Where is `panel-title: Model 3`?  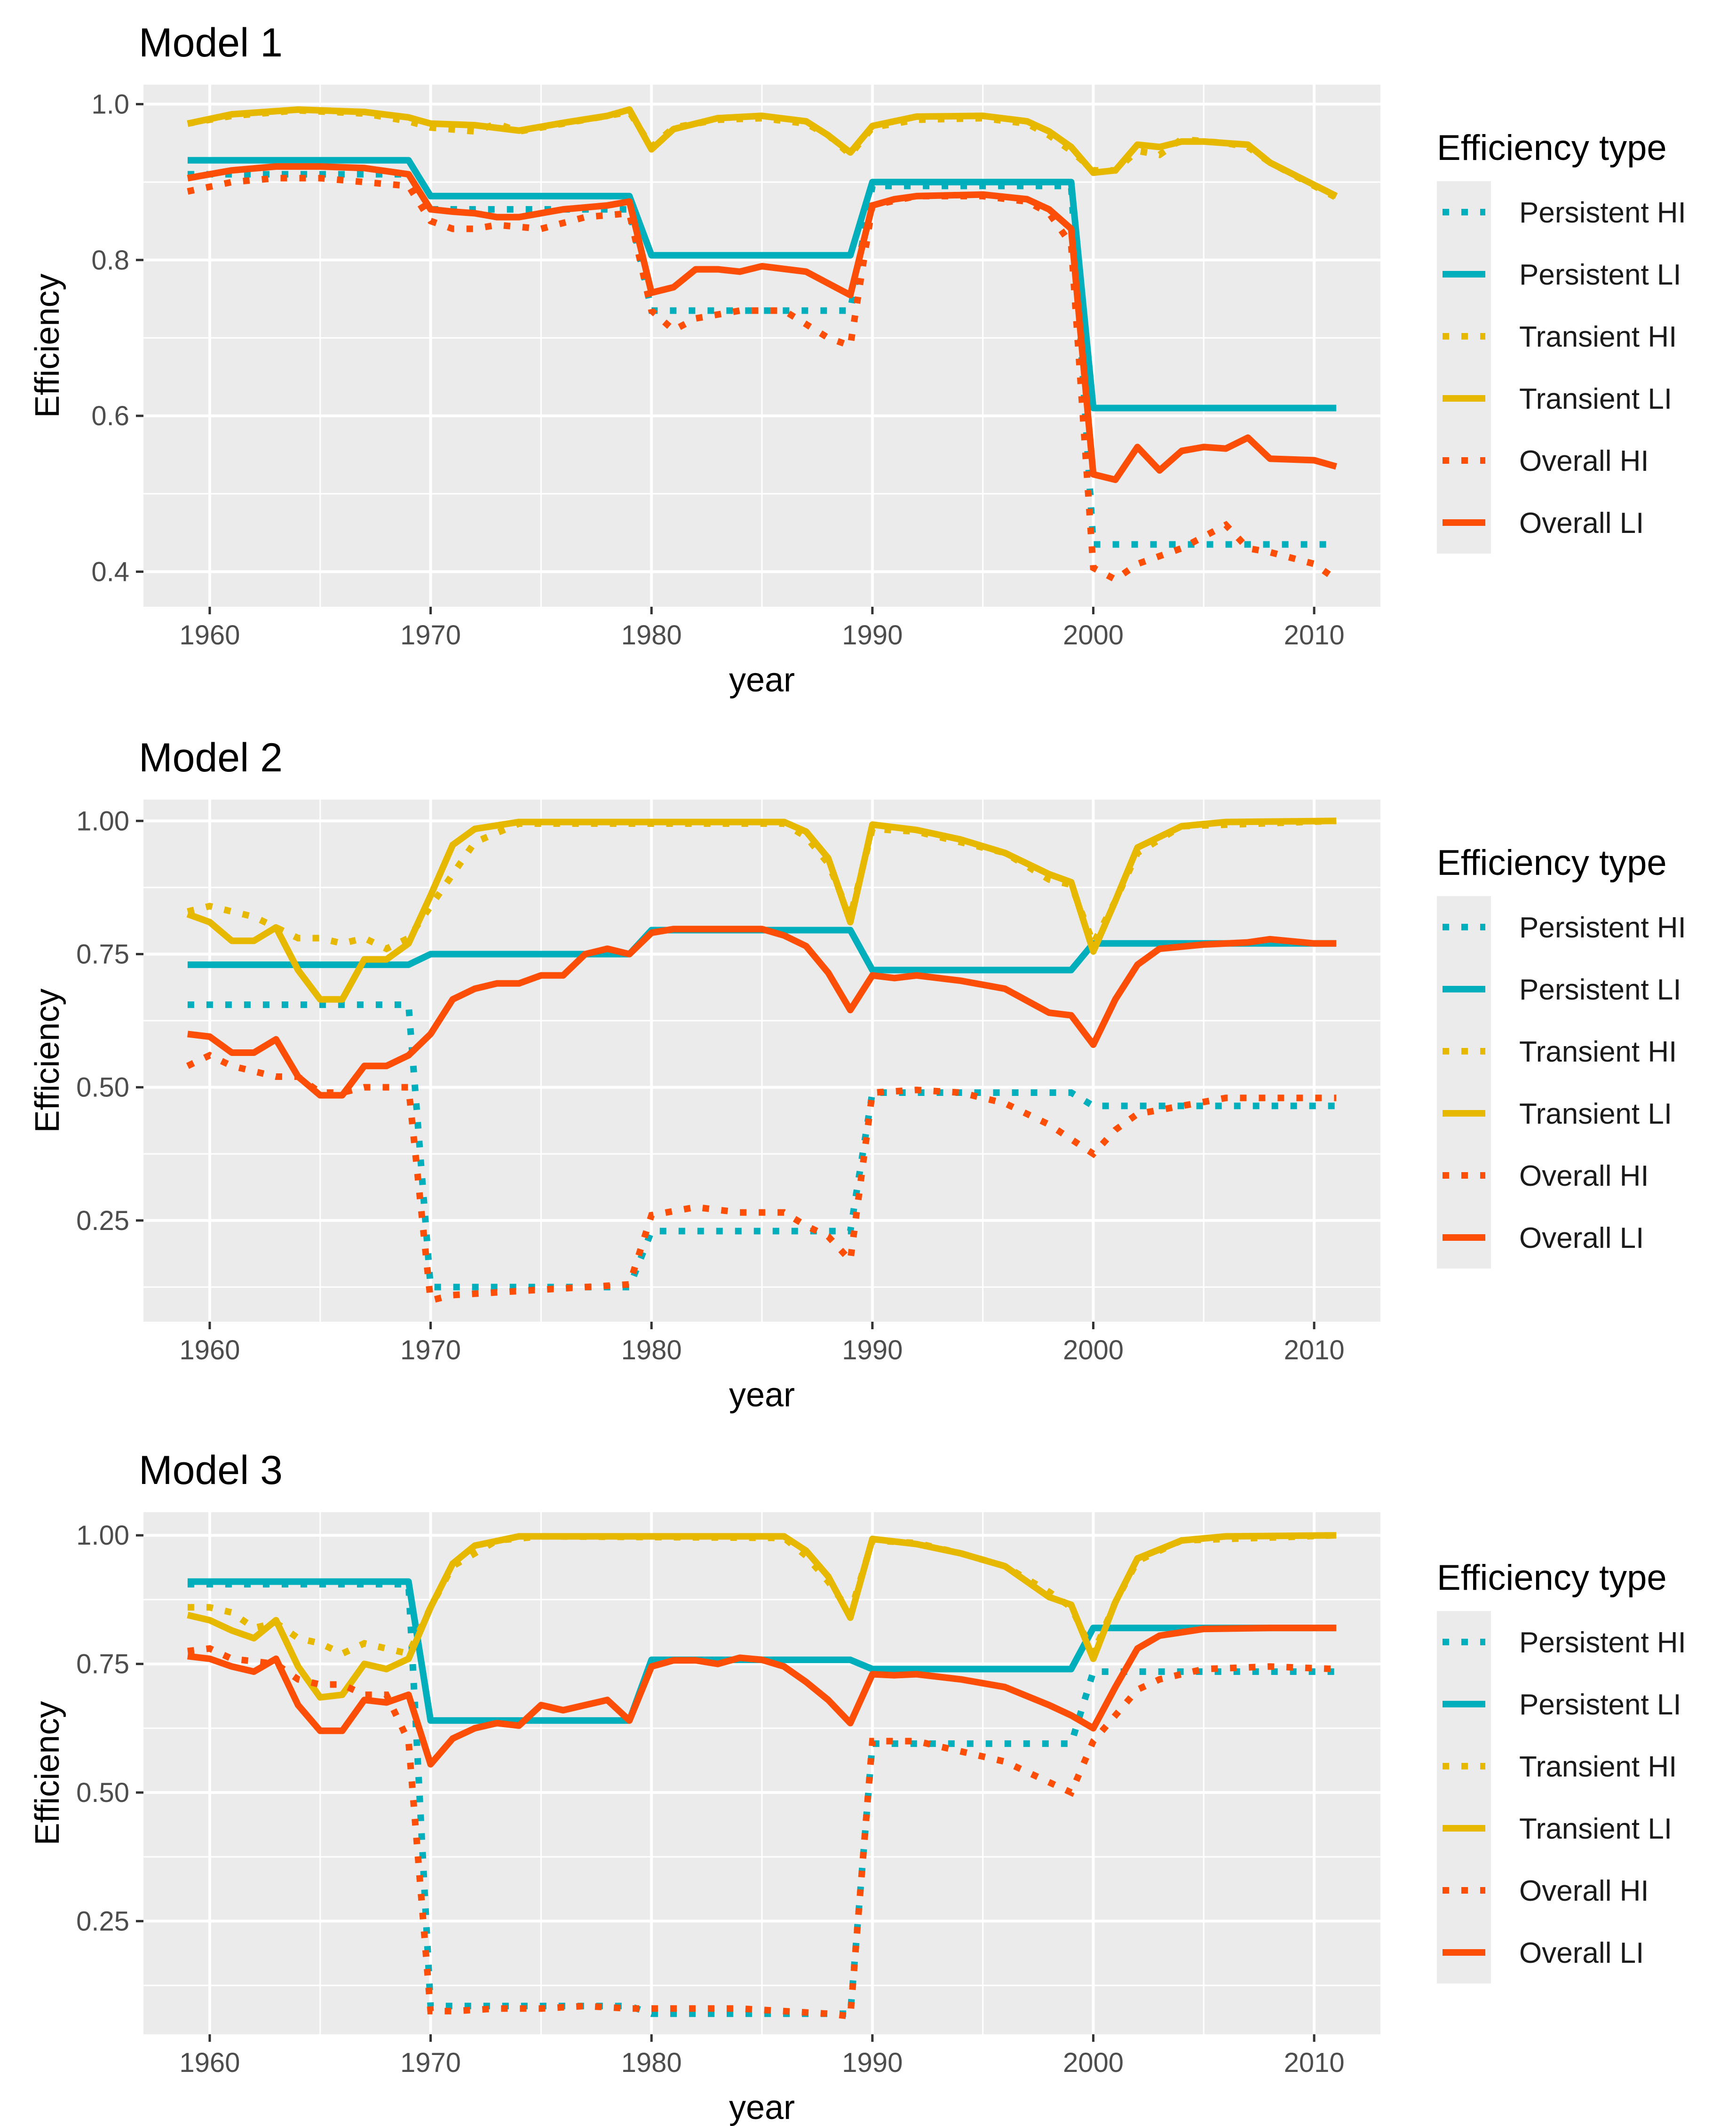 panel-title: Model 3 is located at coordinates (211, 1470).